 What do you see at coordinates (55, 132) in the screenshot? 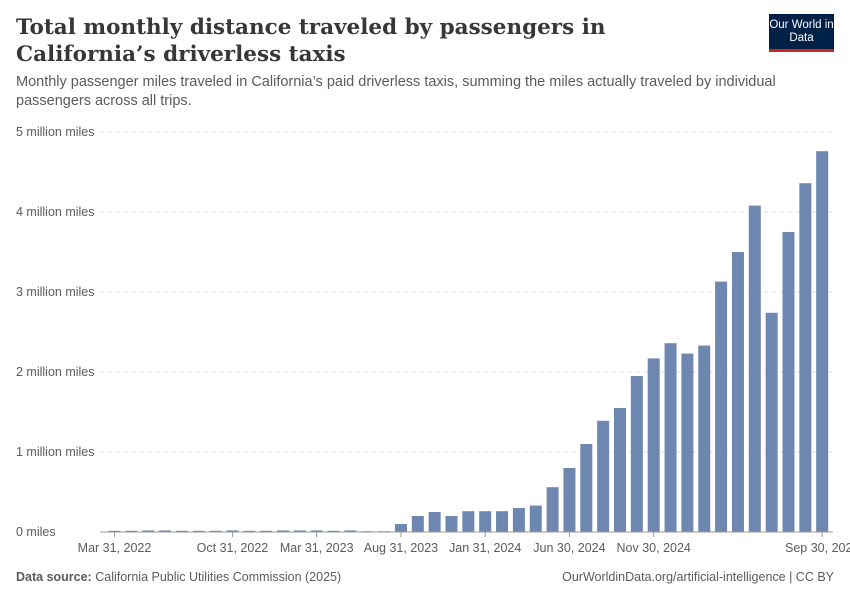
I see `y-tick-label: 5 million miles` at bounding box center [55, 132].